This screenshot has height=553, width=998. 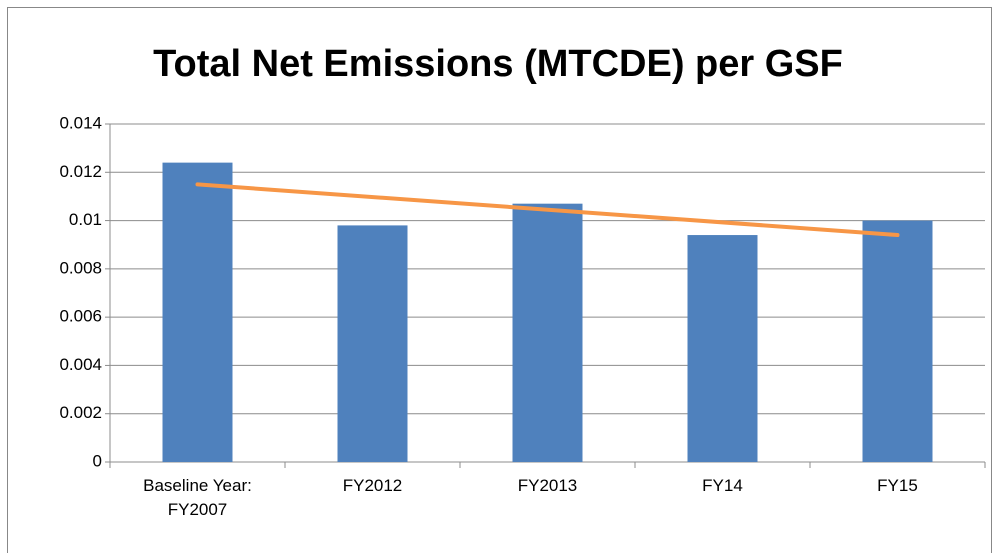 What do you see at coordinates (547, 485) in the screenshot?
I see `x-tick-label: FY2013` at bounding box center [547, 485].